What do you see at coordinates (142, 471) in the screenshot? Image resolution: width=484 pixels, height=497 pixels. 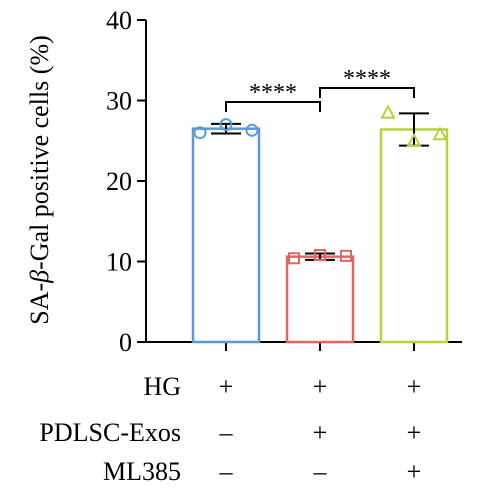 I see `treatment-row-label: ML385` at bounding box center [142, 471].